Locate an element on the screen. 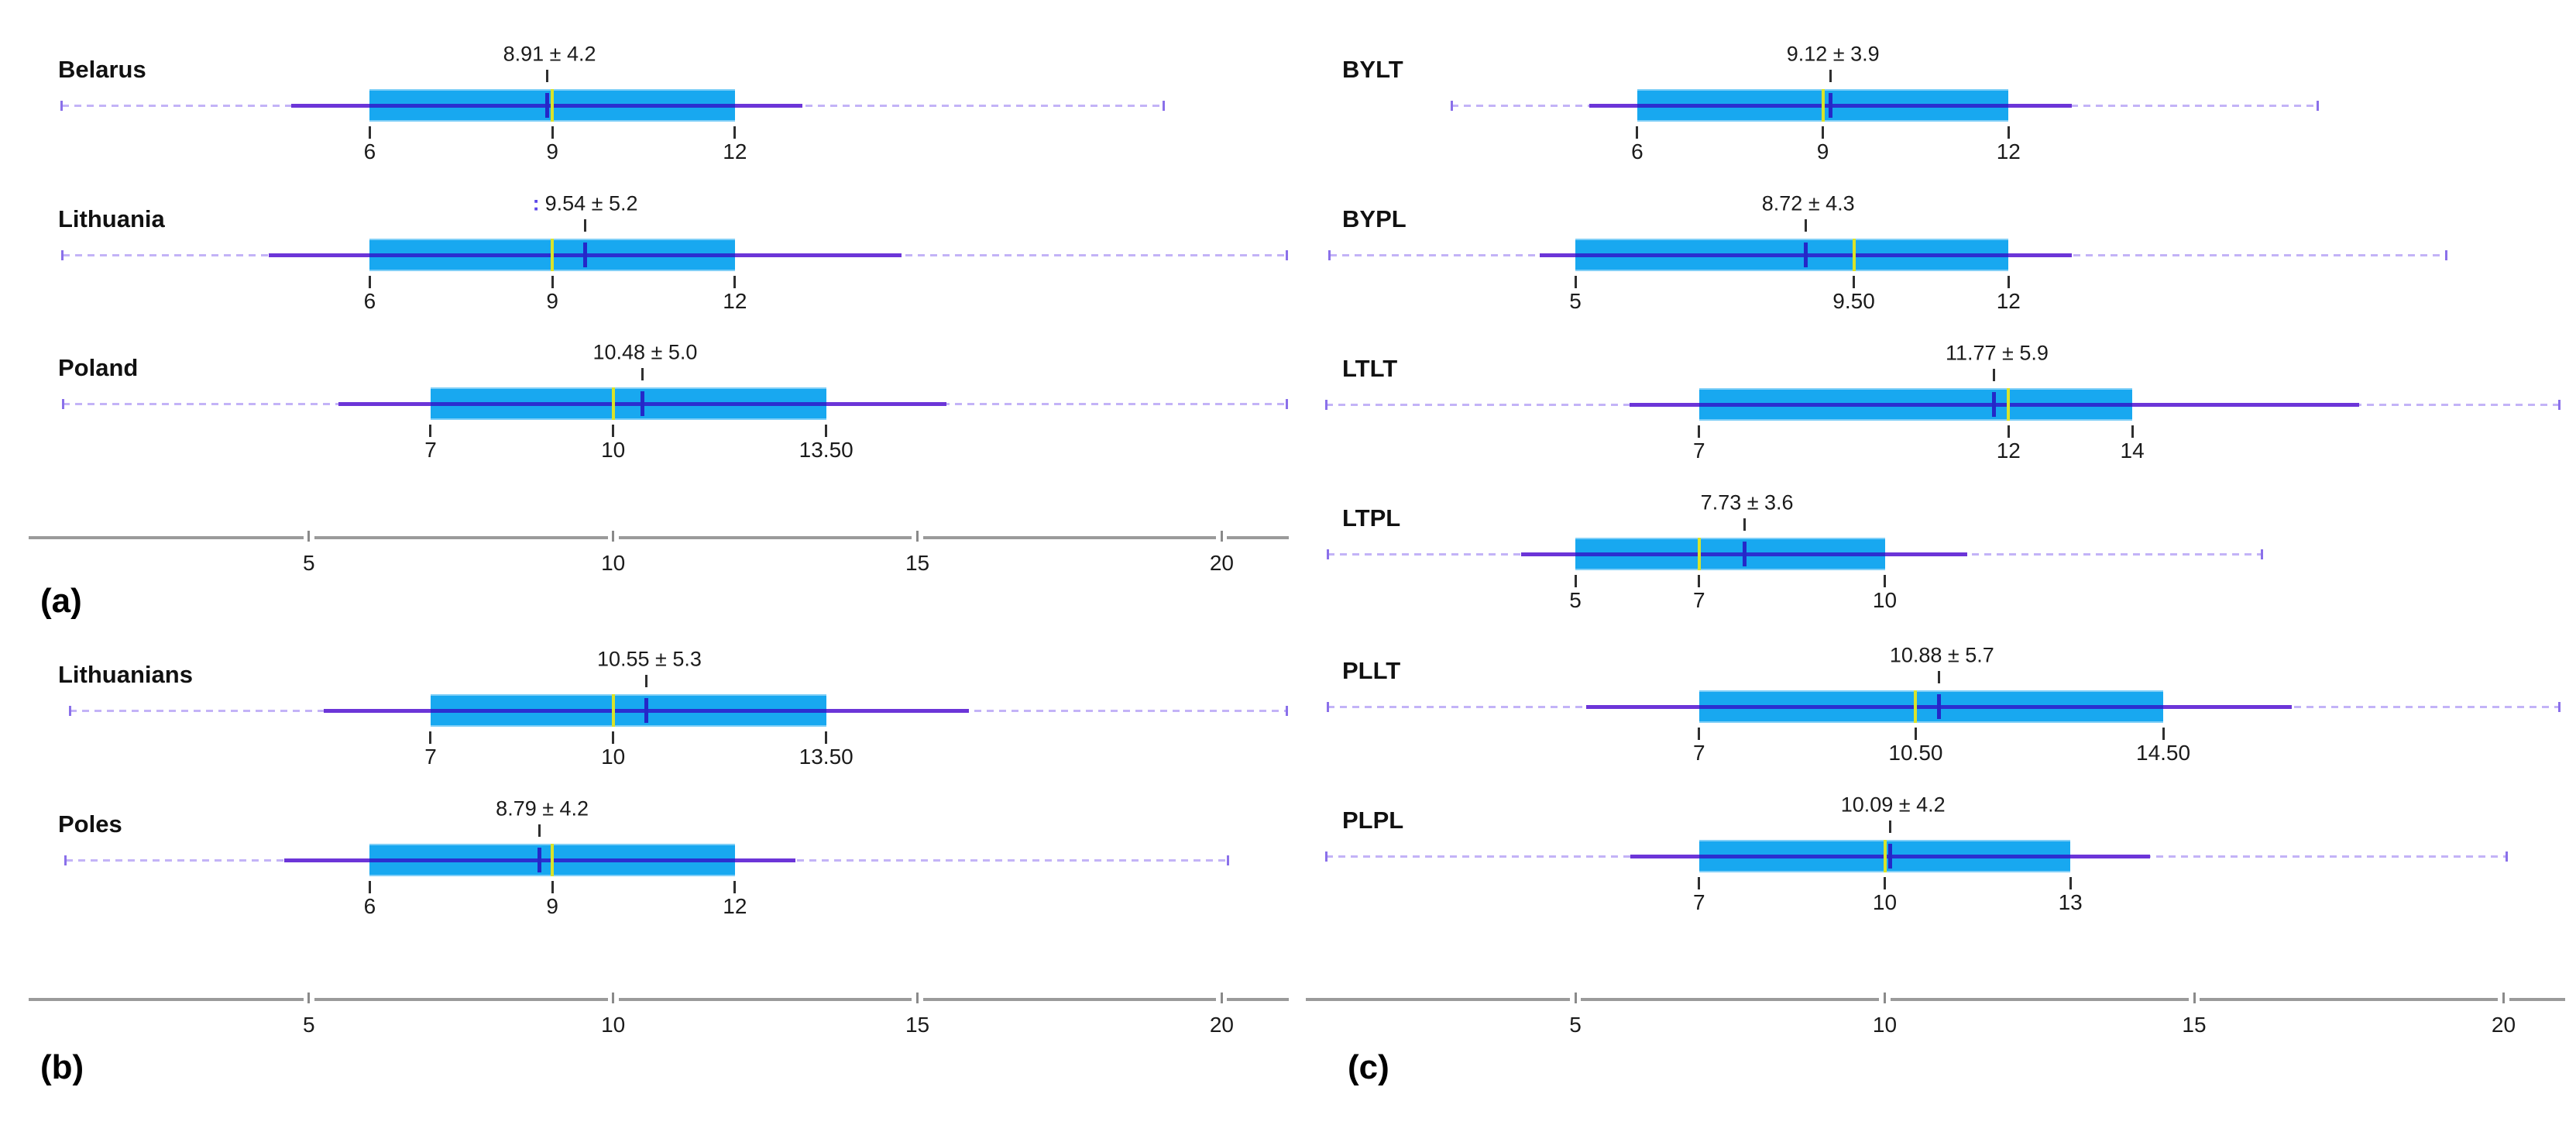  group-label: BYLT is located at coordinates (1372, 69).